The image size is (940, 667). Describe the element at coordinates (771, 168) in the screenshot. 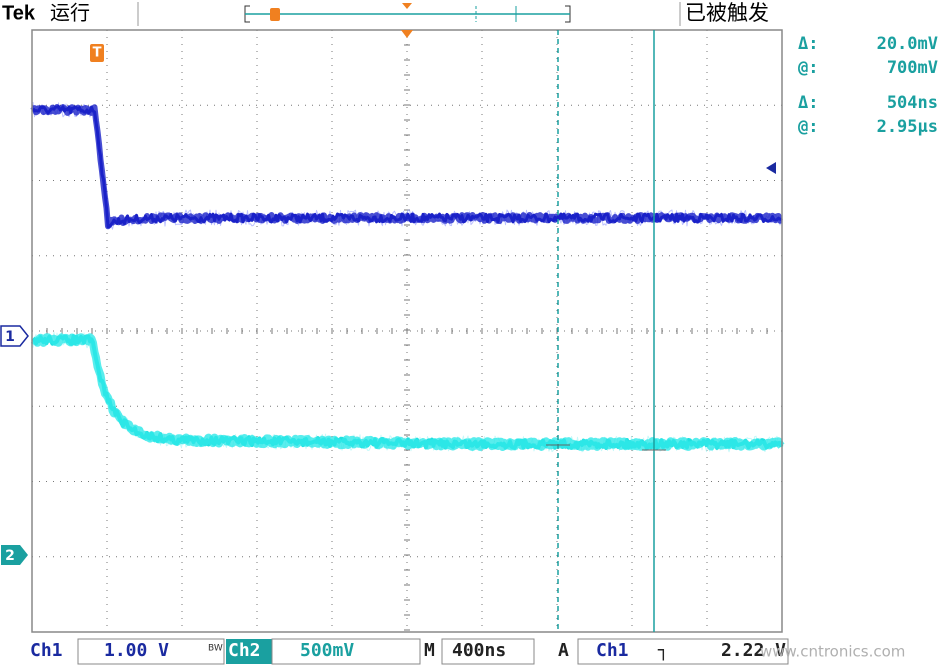

I see `ch1-level-arrow` at that location.